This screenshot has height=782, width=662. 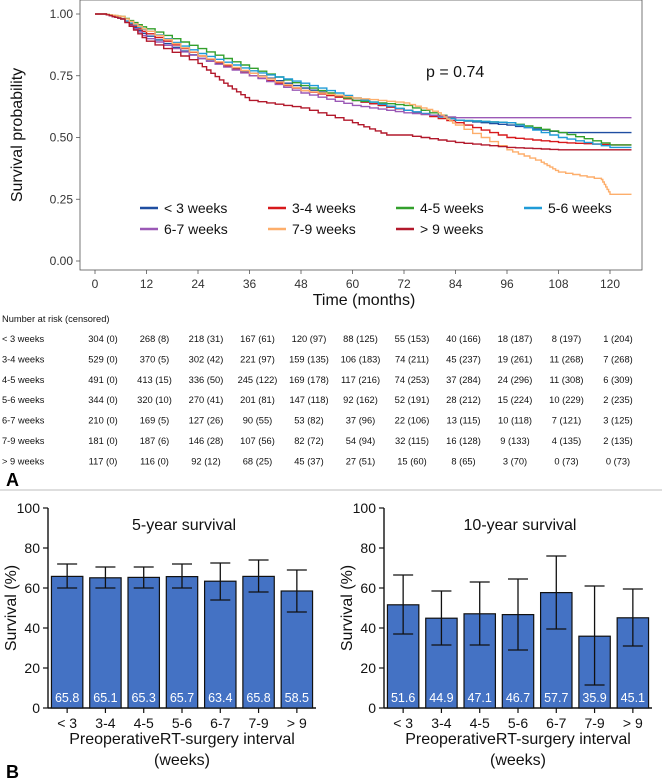 What do you see at coordinates (195, 208) in the screenshot?
I see `legend-label-lt3: < 3 weeks` at bounding box center [195, 208].